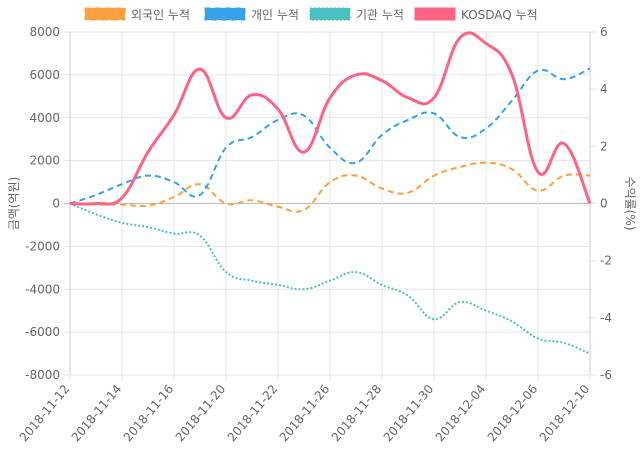 The image size is (640, 450). I want to click on x-tick-label: 2018-11-14, so click(97, 413).